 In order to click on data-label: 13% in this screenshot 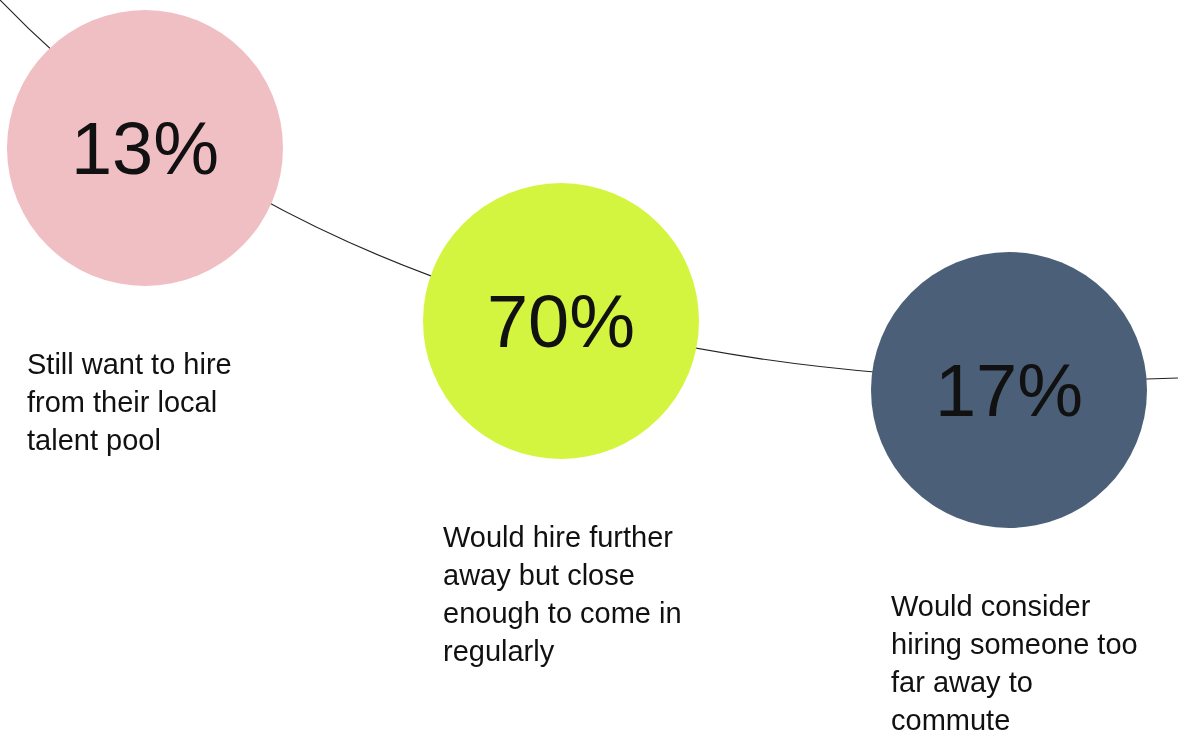, I will do `click(145, 148)`.